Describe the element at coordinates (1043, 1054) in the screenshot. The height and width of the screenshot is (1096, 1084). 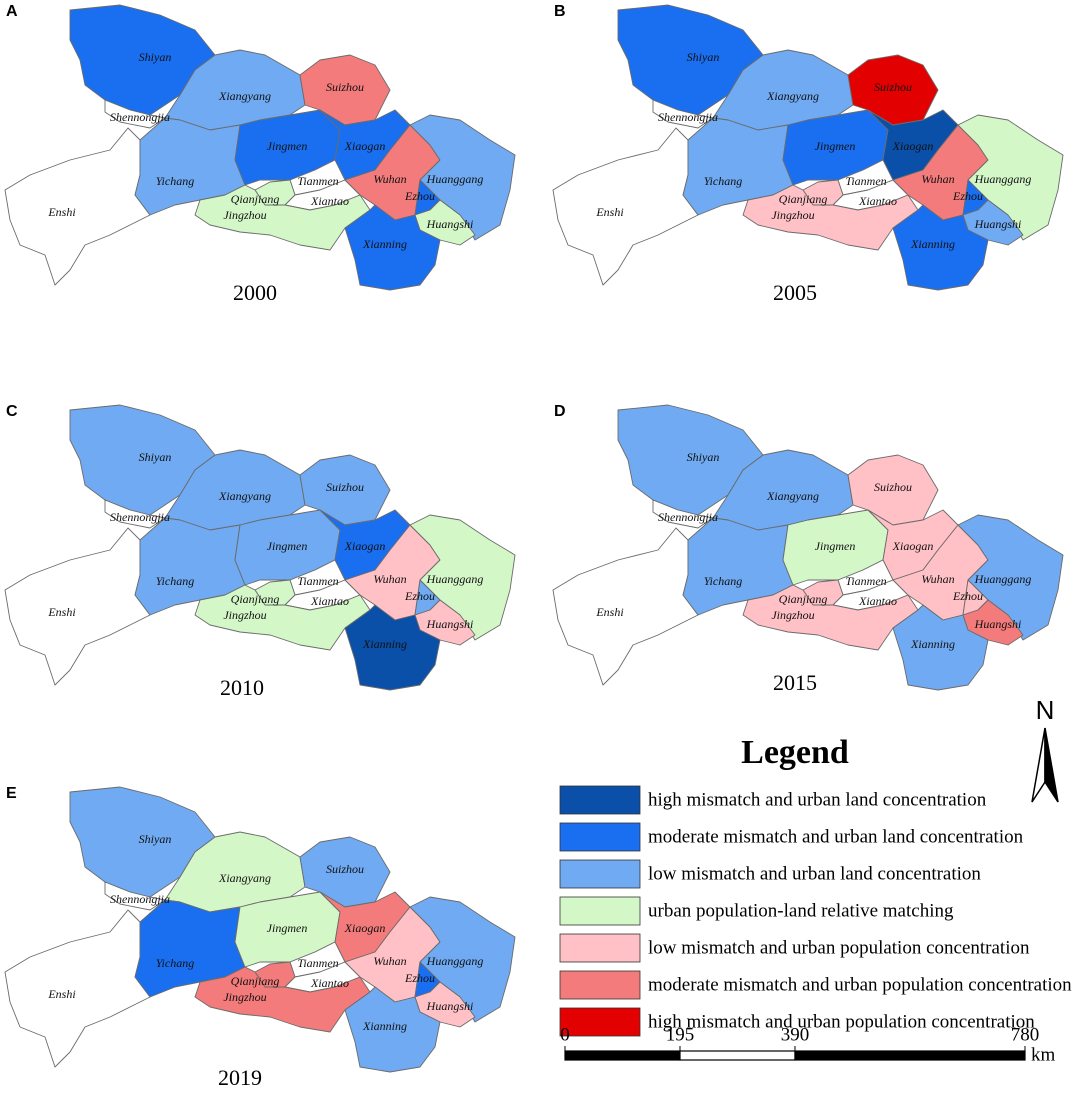
I see `scale-unit: km` at that location.